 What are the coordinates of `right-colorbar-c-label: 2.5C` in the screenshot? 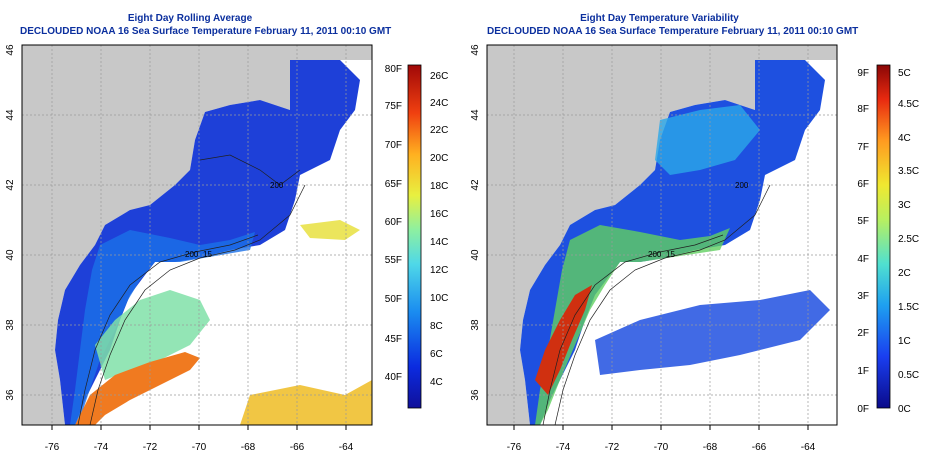 It's located at (908, 239).